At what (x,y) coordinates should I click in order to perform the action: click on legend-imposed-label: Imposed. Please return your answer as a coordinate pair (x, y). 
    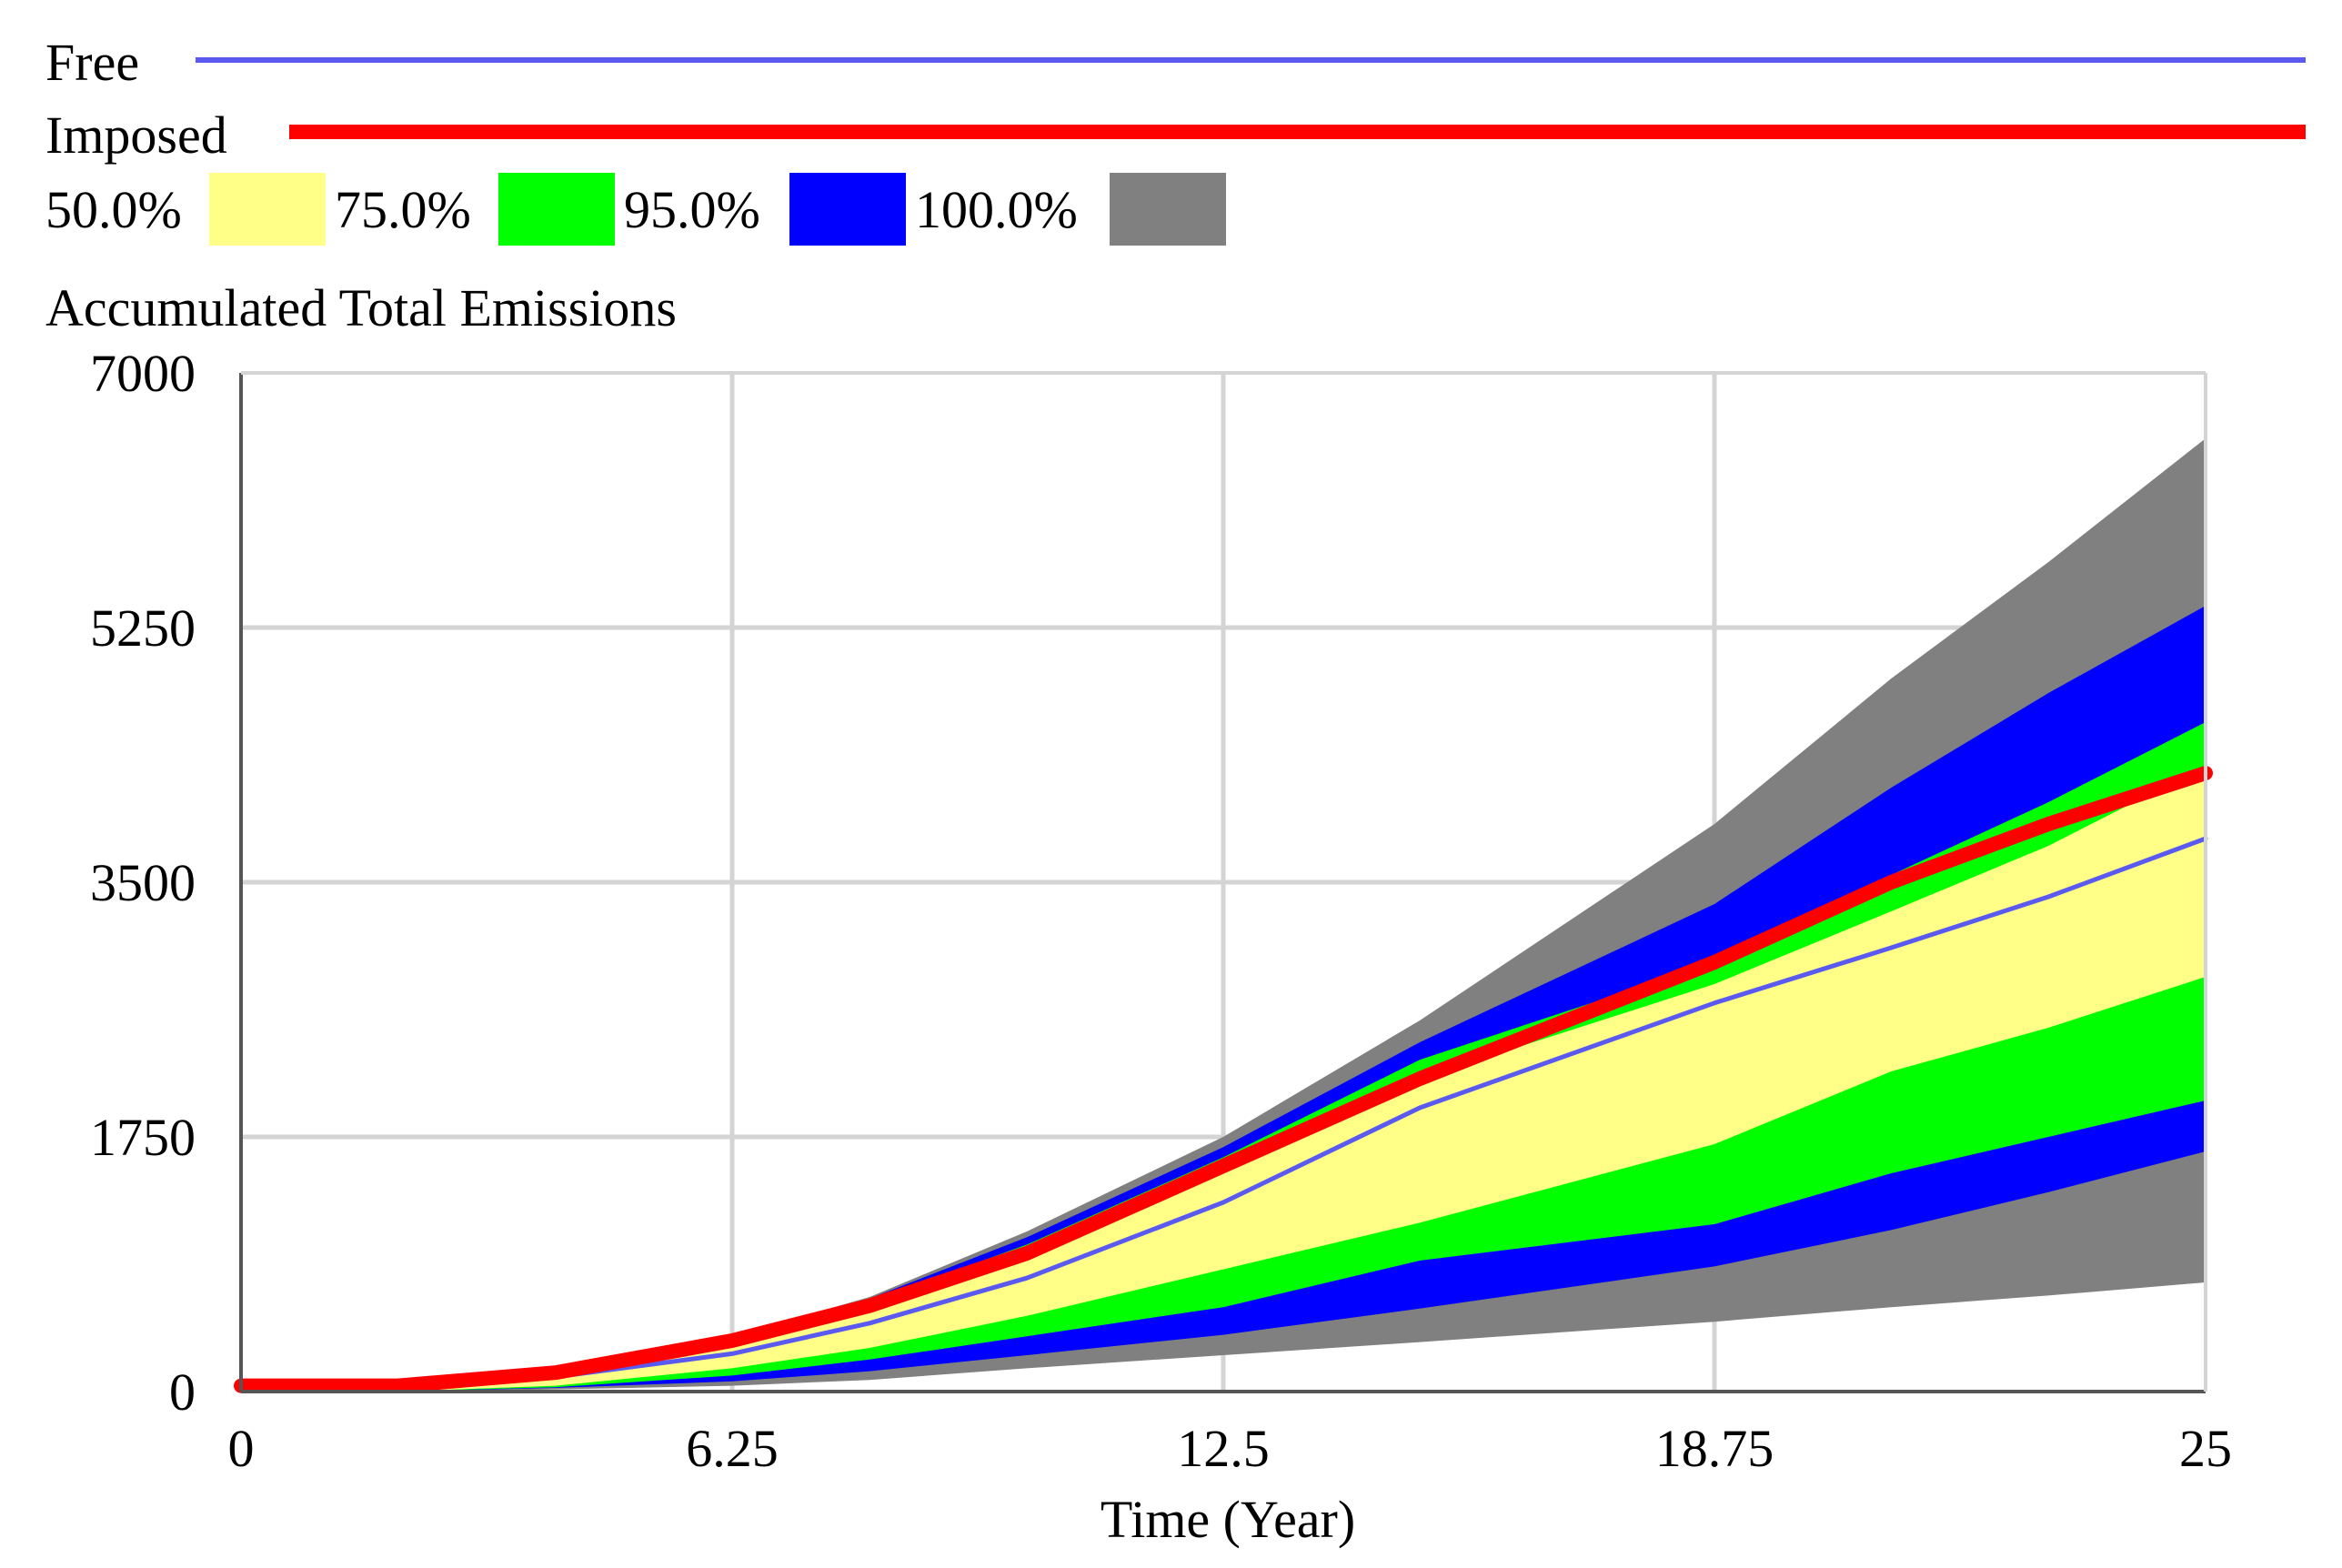
    Looking at the image, I should click on (136, 135).